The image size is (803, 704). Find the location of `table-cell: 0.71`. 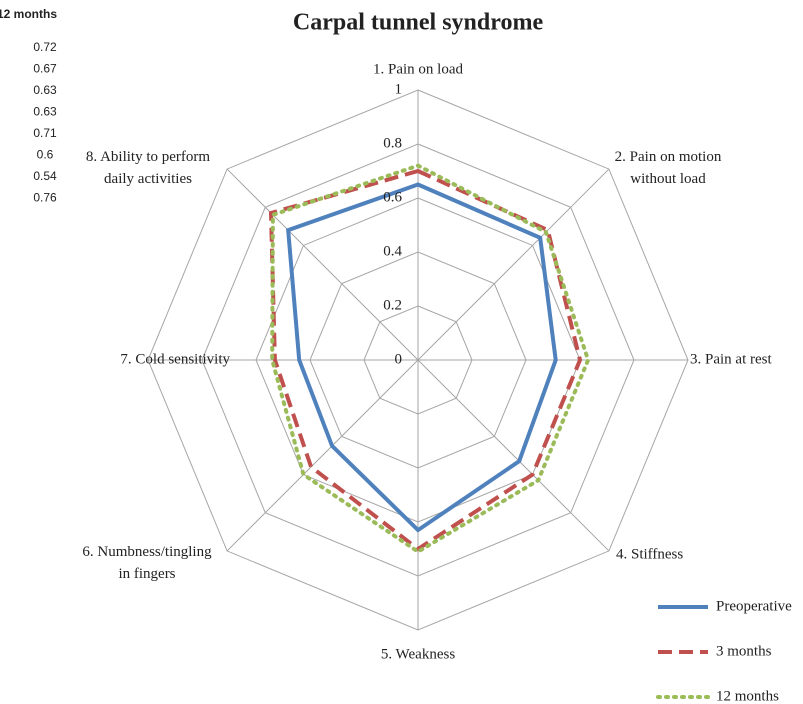

table-cell: 0.71 is located at coordinates (45, 133).